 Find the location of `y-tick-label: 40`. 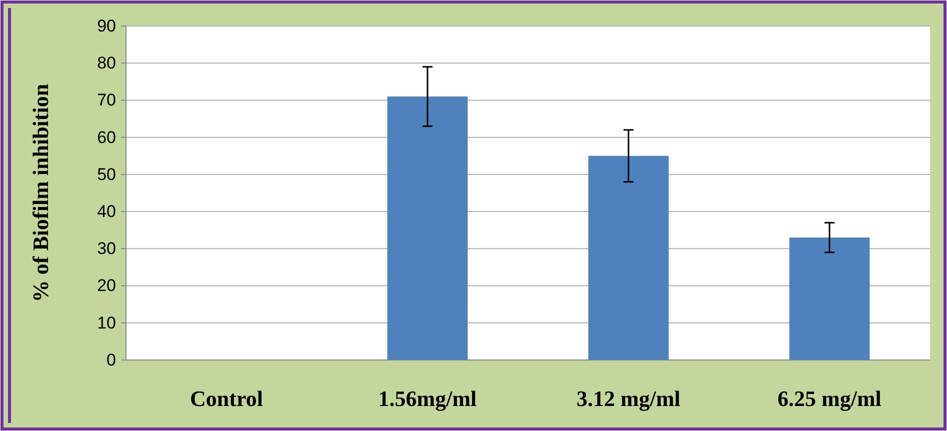

y-tick-label: 40 is located at coordinates (106, 211).